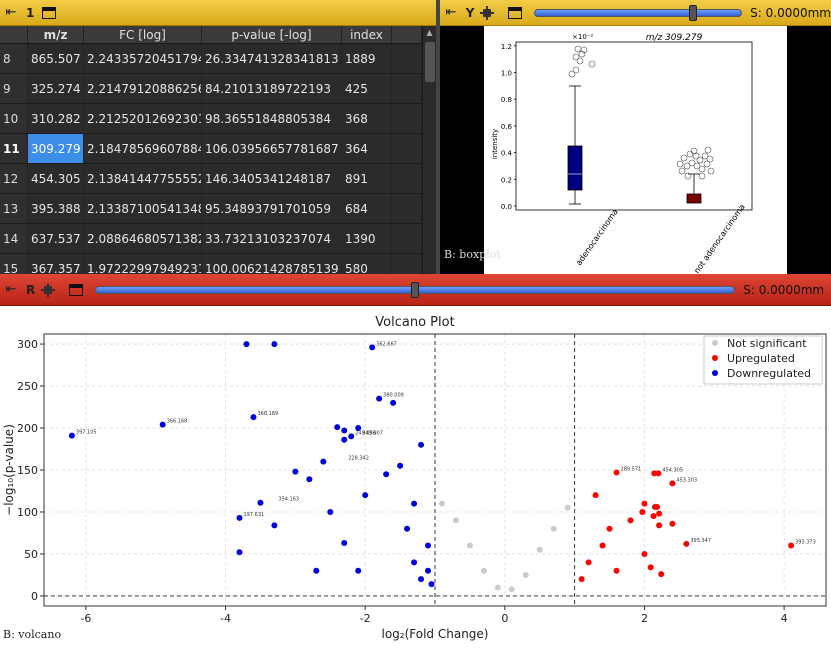  I want to click on y-tick-label: 250, so click(27, 386).